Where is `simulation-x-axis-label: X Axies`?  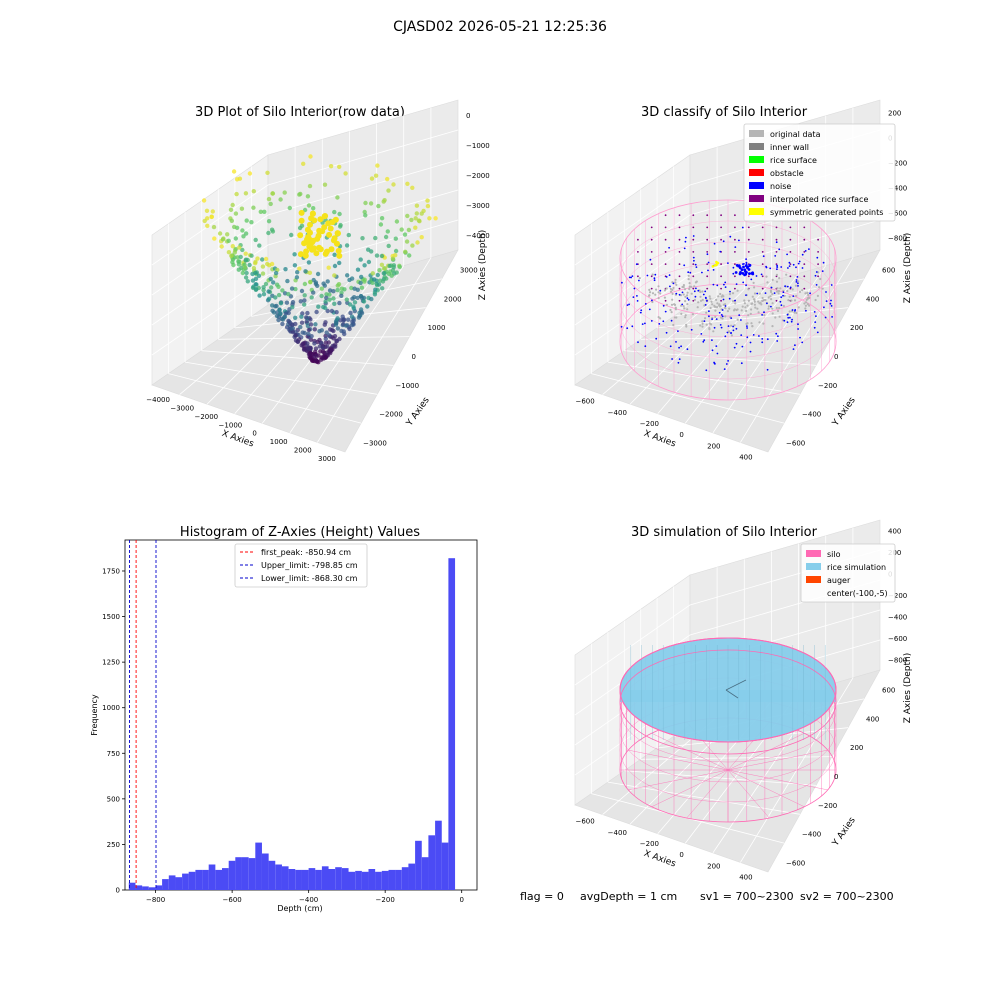
simulation-x-axis-label: X Axies is located at coordinates (659, 859).